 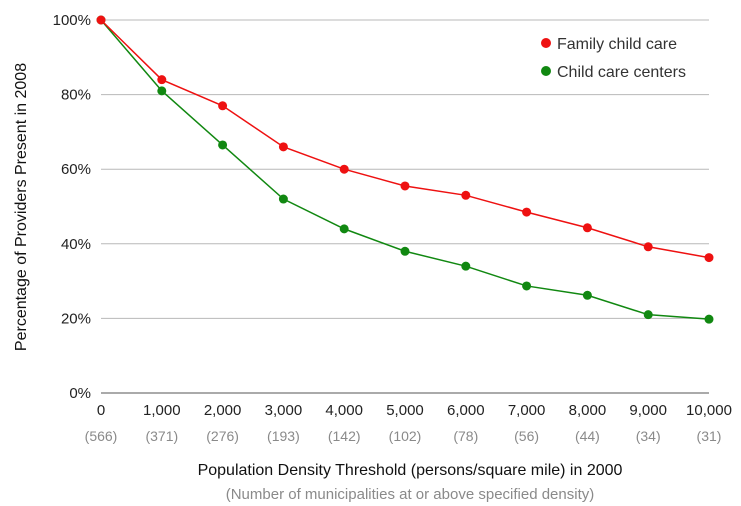 What do you see at coordinates (101, 436) in the screenshot?
I see `x-tick-count: (566)` at bounding box center [101, 436].